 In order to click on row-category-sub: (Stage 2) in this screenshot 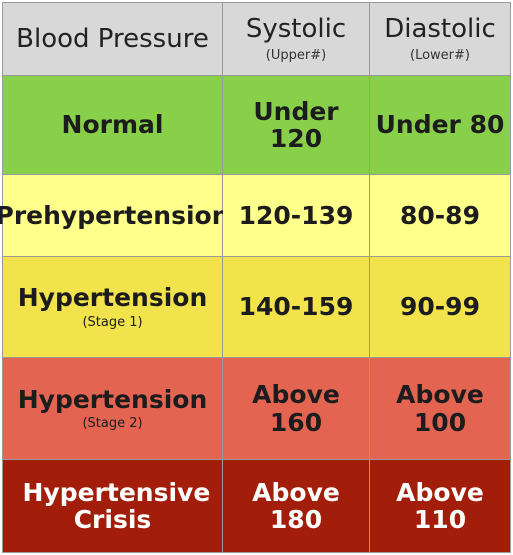, I will do `click(112, 424)`.